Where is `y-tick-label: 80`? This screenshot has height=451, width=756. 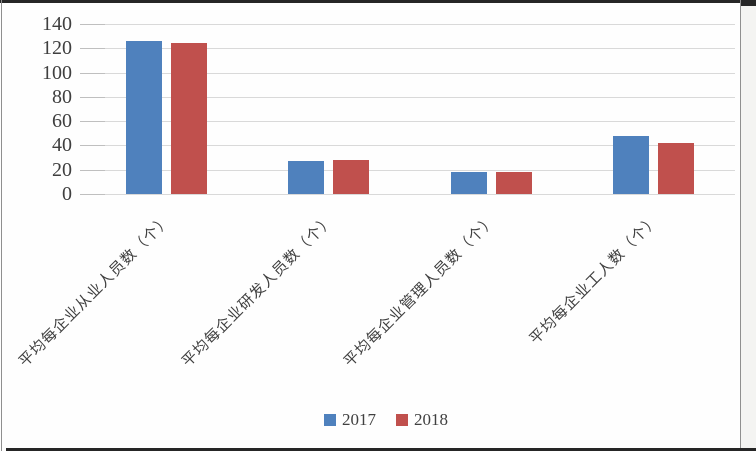 y-tick-label: 80 is located at coordinates (62, 96).